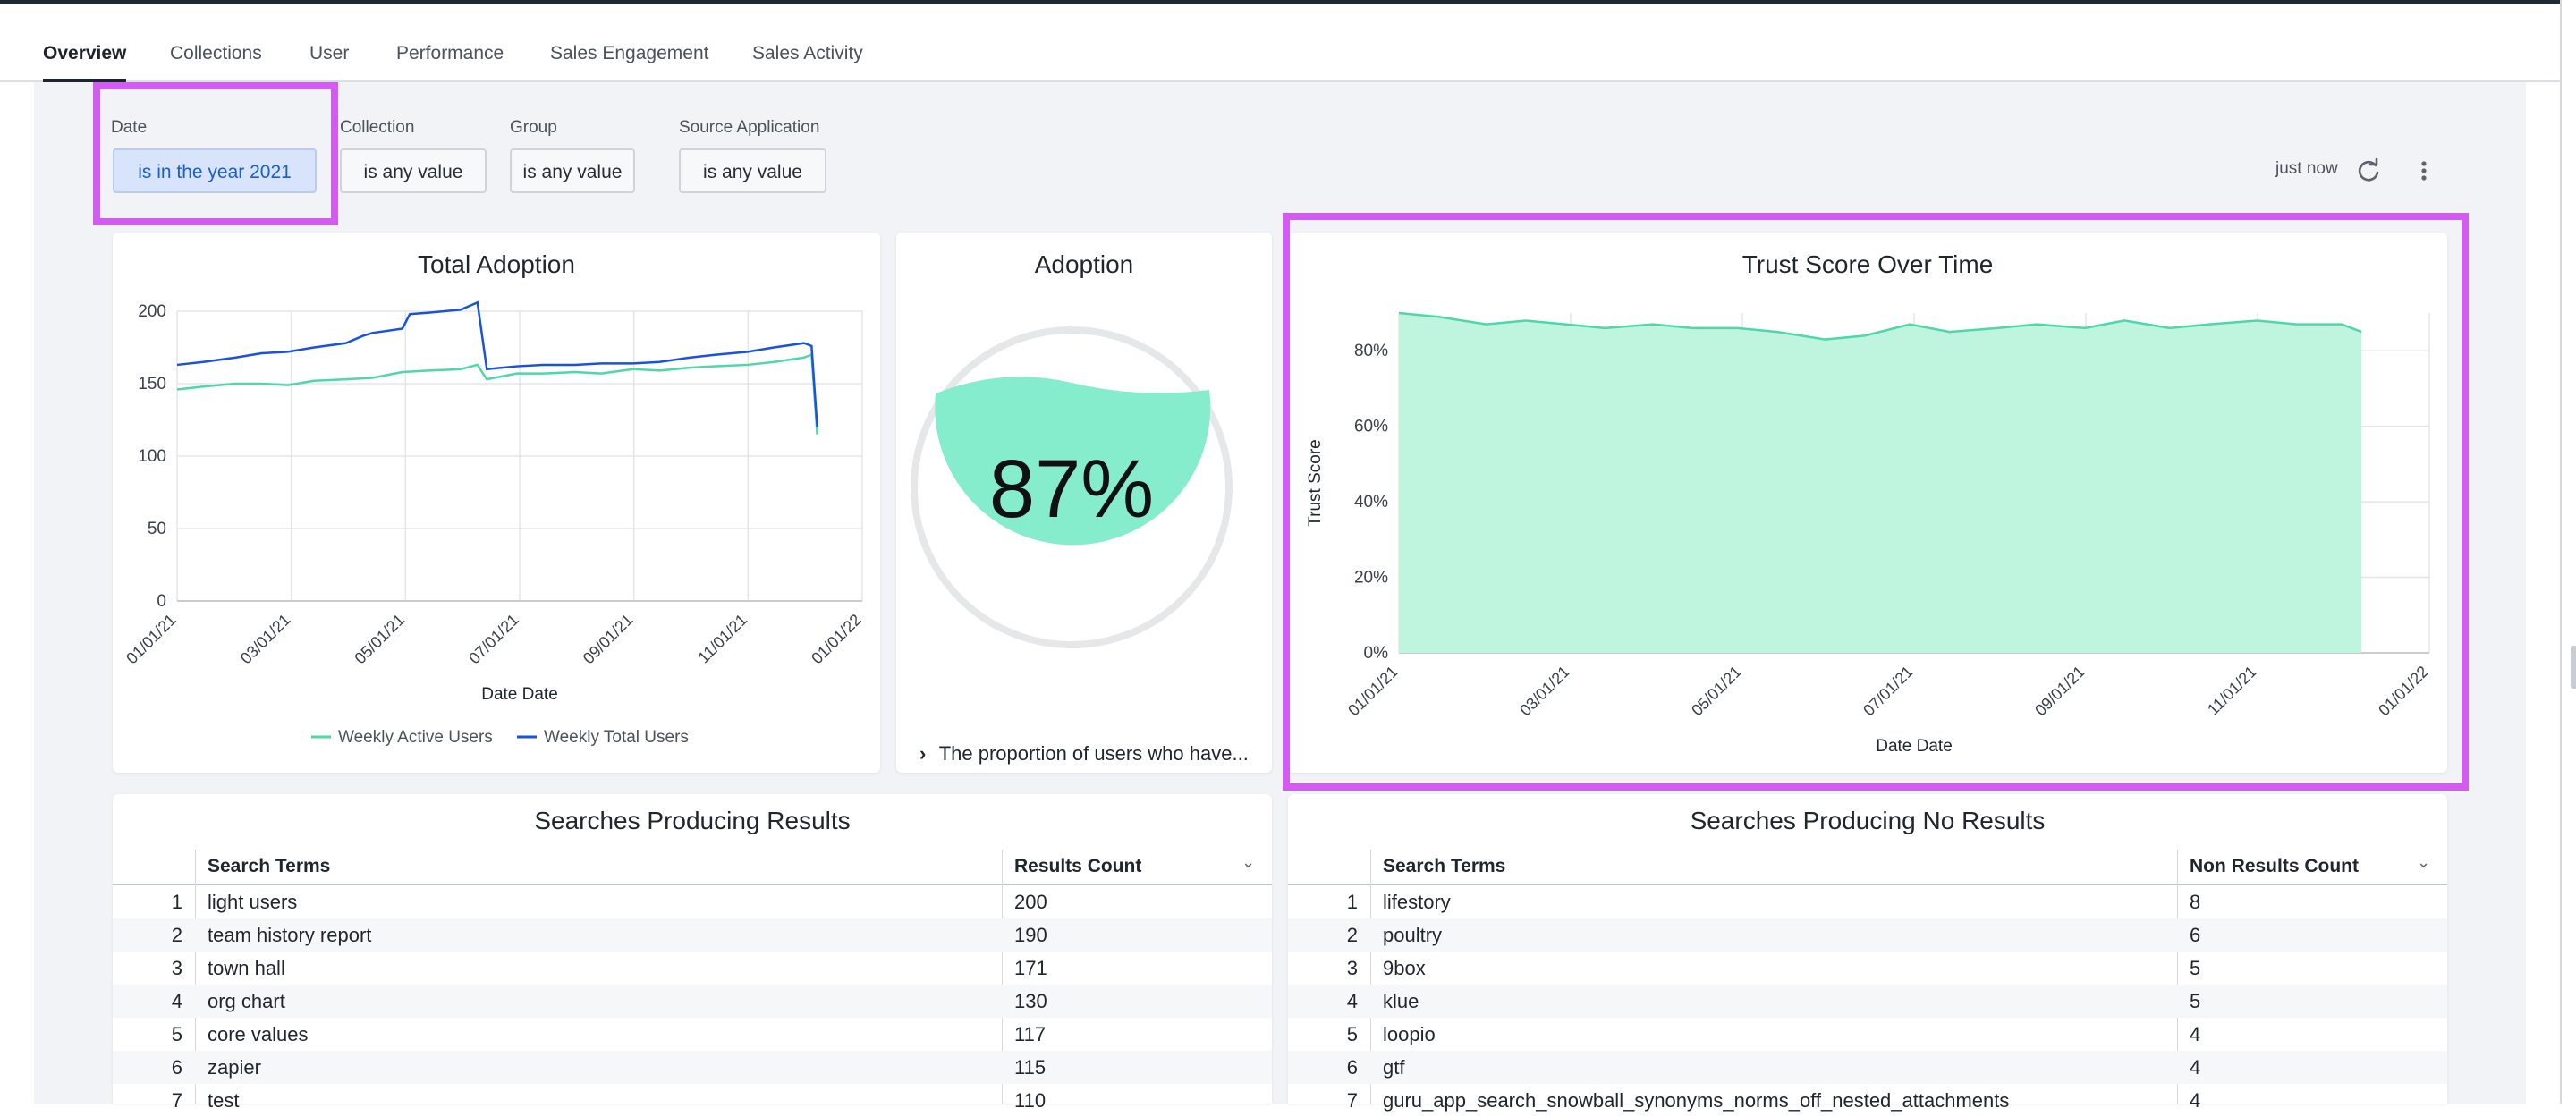 The width and height of the screenshot is (2576, 1117). I want to click on y-axis-label: Trust Score, so click(1315, 483).